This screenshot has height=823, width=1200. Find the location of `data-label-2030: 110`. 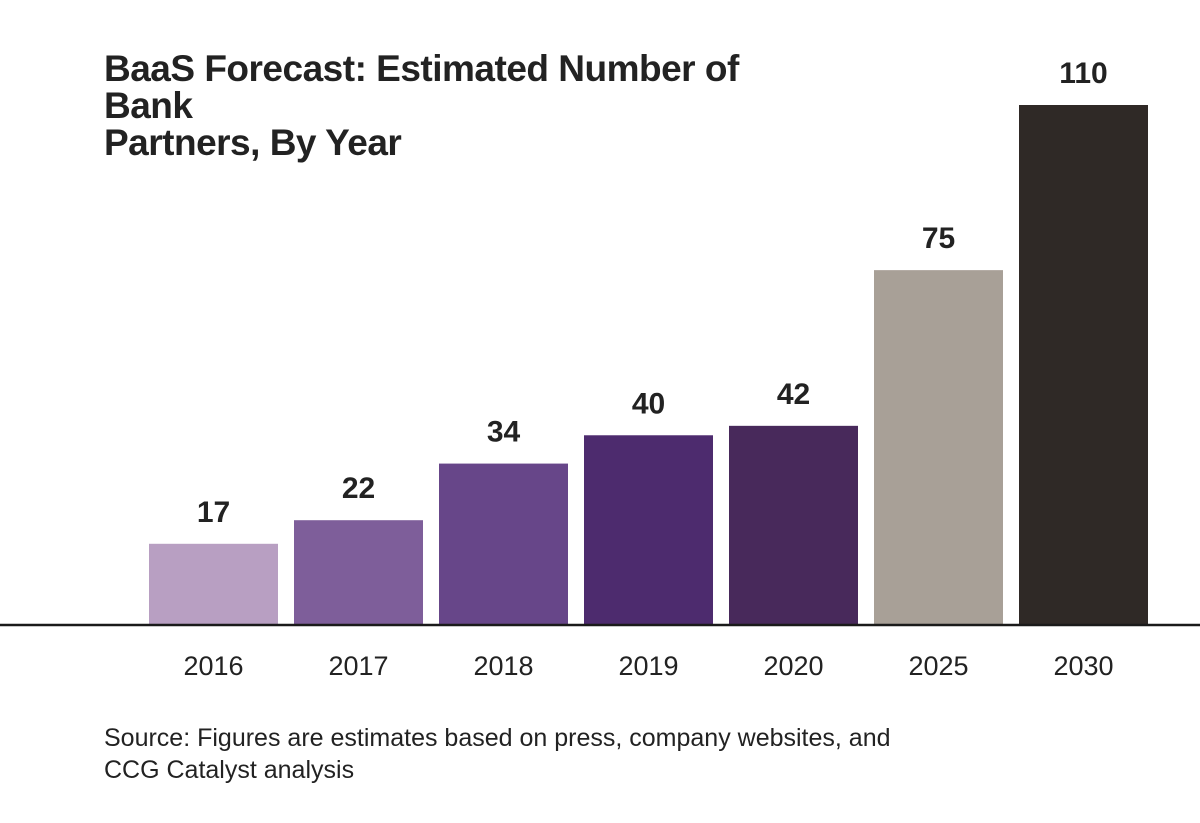

data-label-2030: 110 is located at coordinates (1083, 73).